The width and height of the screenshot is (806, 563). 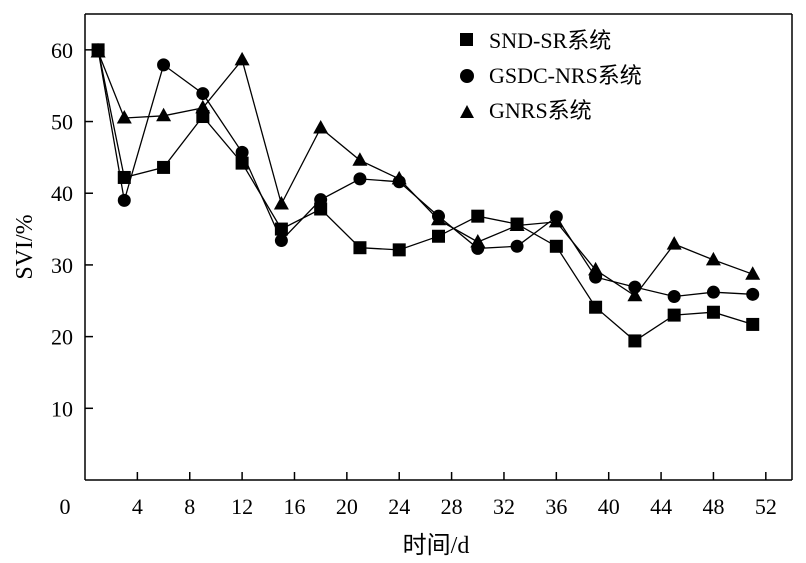 I want to click on x-tick-label: 12, so click(x=242, y=506).